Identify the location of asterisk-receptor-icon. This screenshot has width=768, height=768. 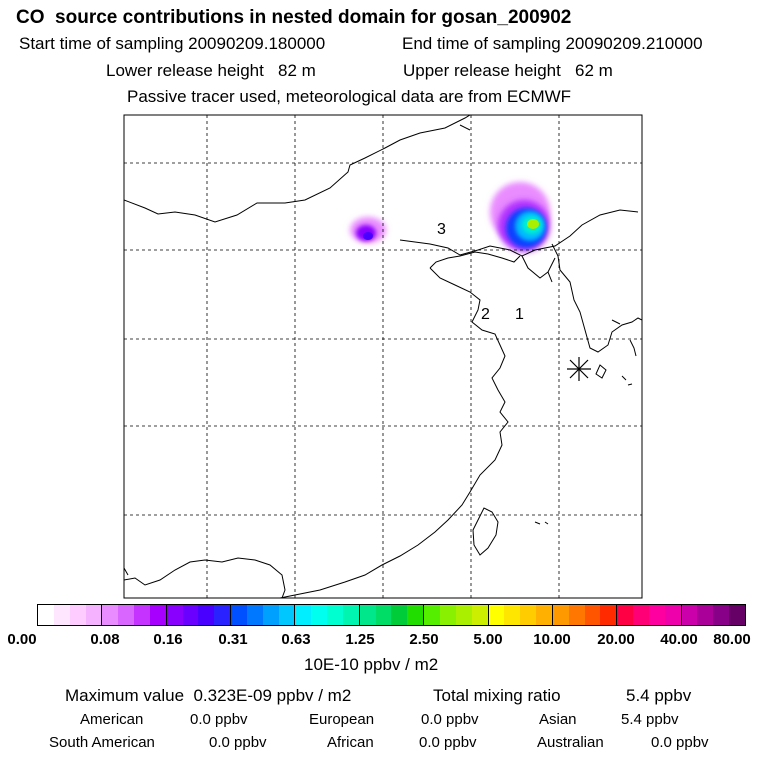
(579, 369).